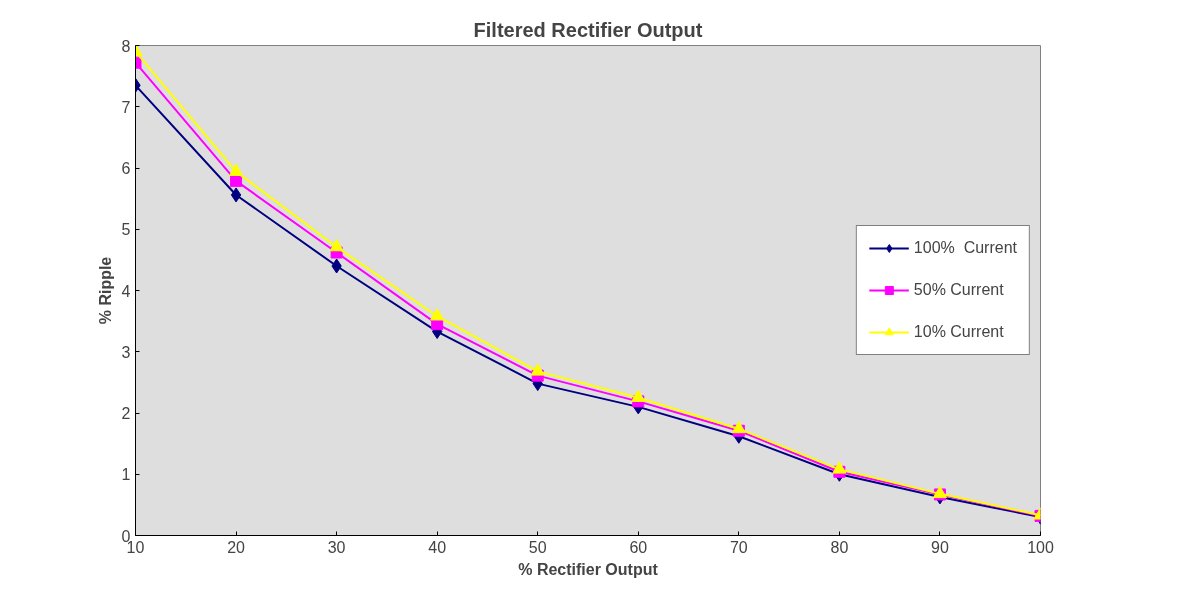  Describe the element at coordinates (105, 290) in the screenshot. I see `y-axis-title: % Ripple` at that location.